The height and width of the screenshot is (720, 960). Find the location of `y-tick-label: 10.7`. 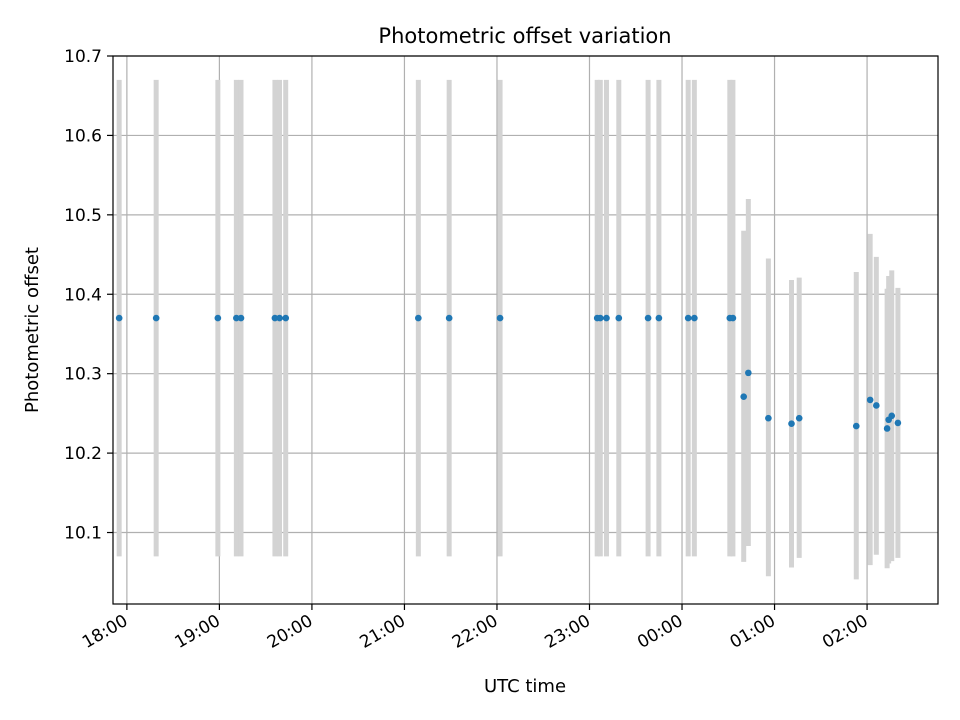

y-tick-label: 10.7 is located at coordinates (83, 57).